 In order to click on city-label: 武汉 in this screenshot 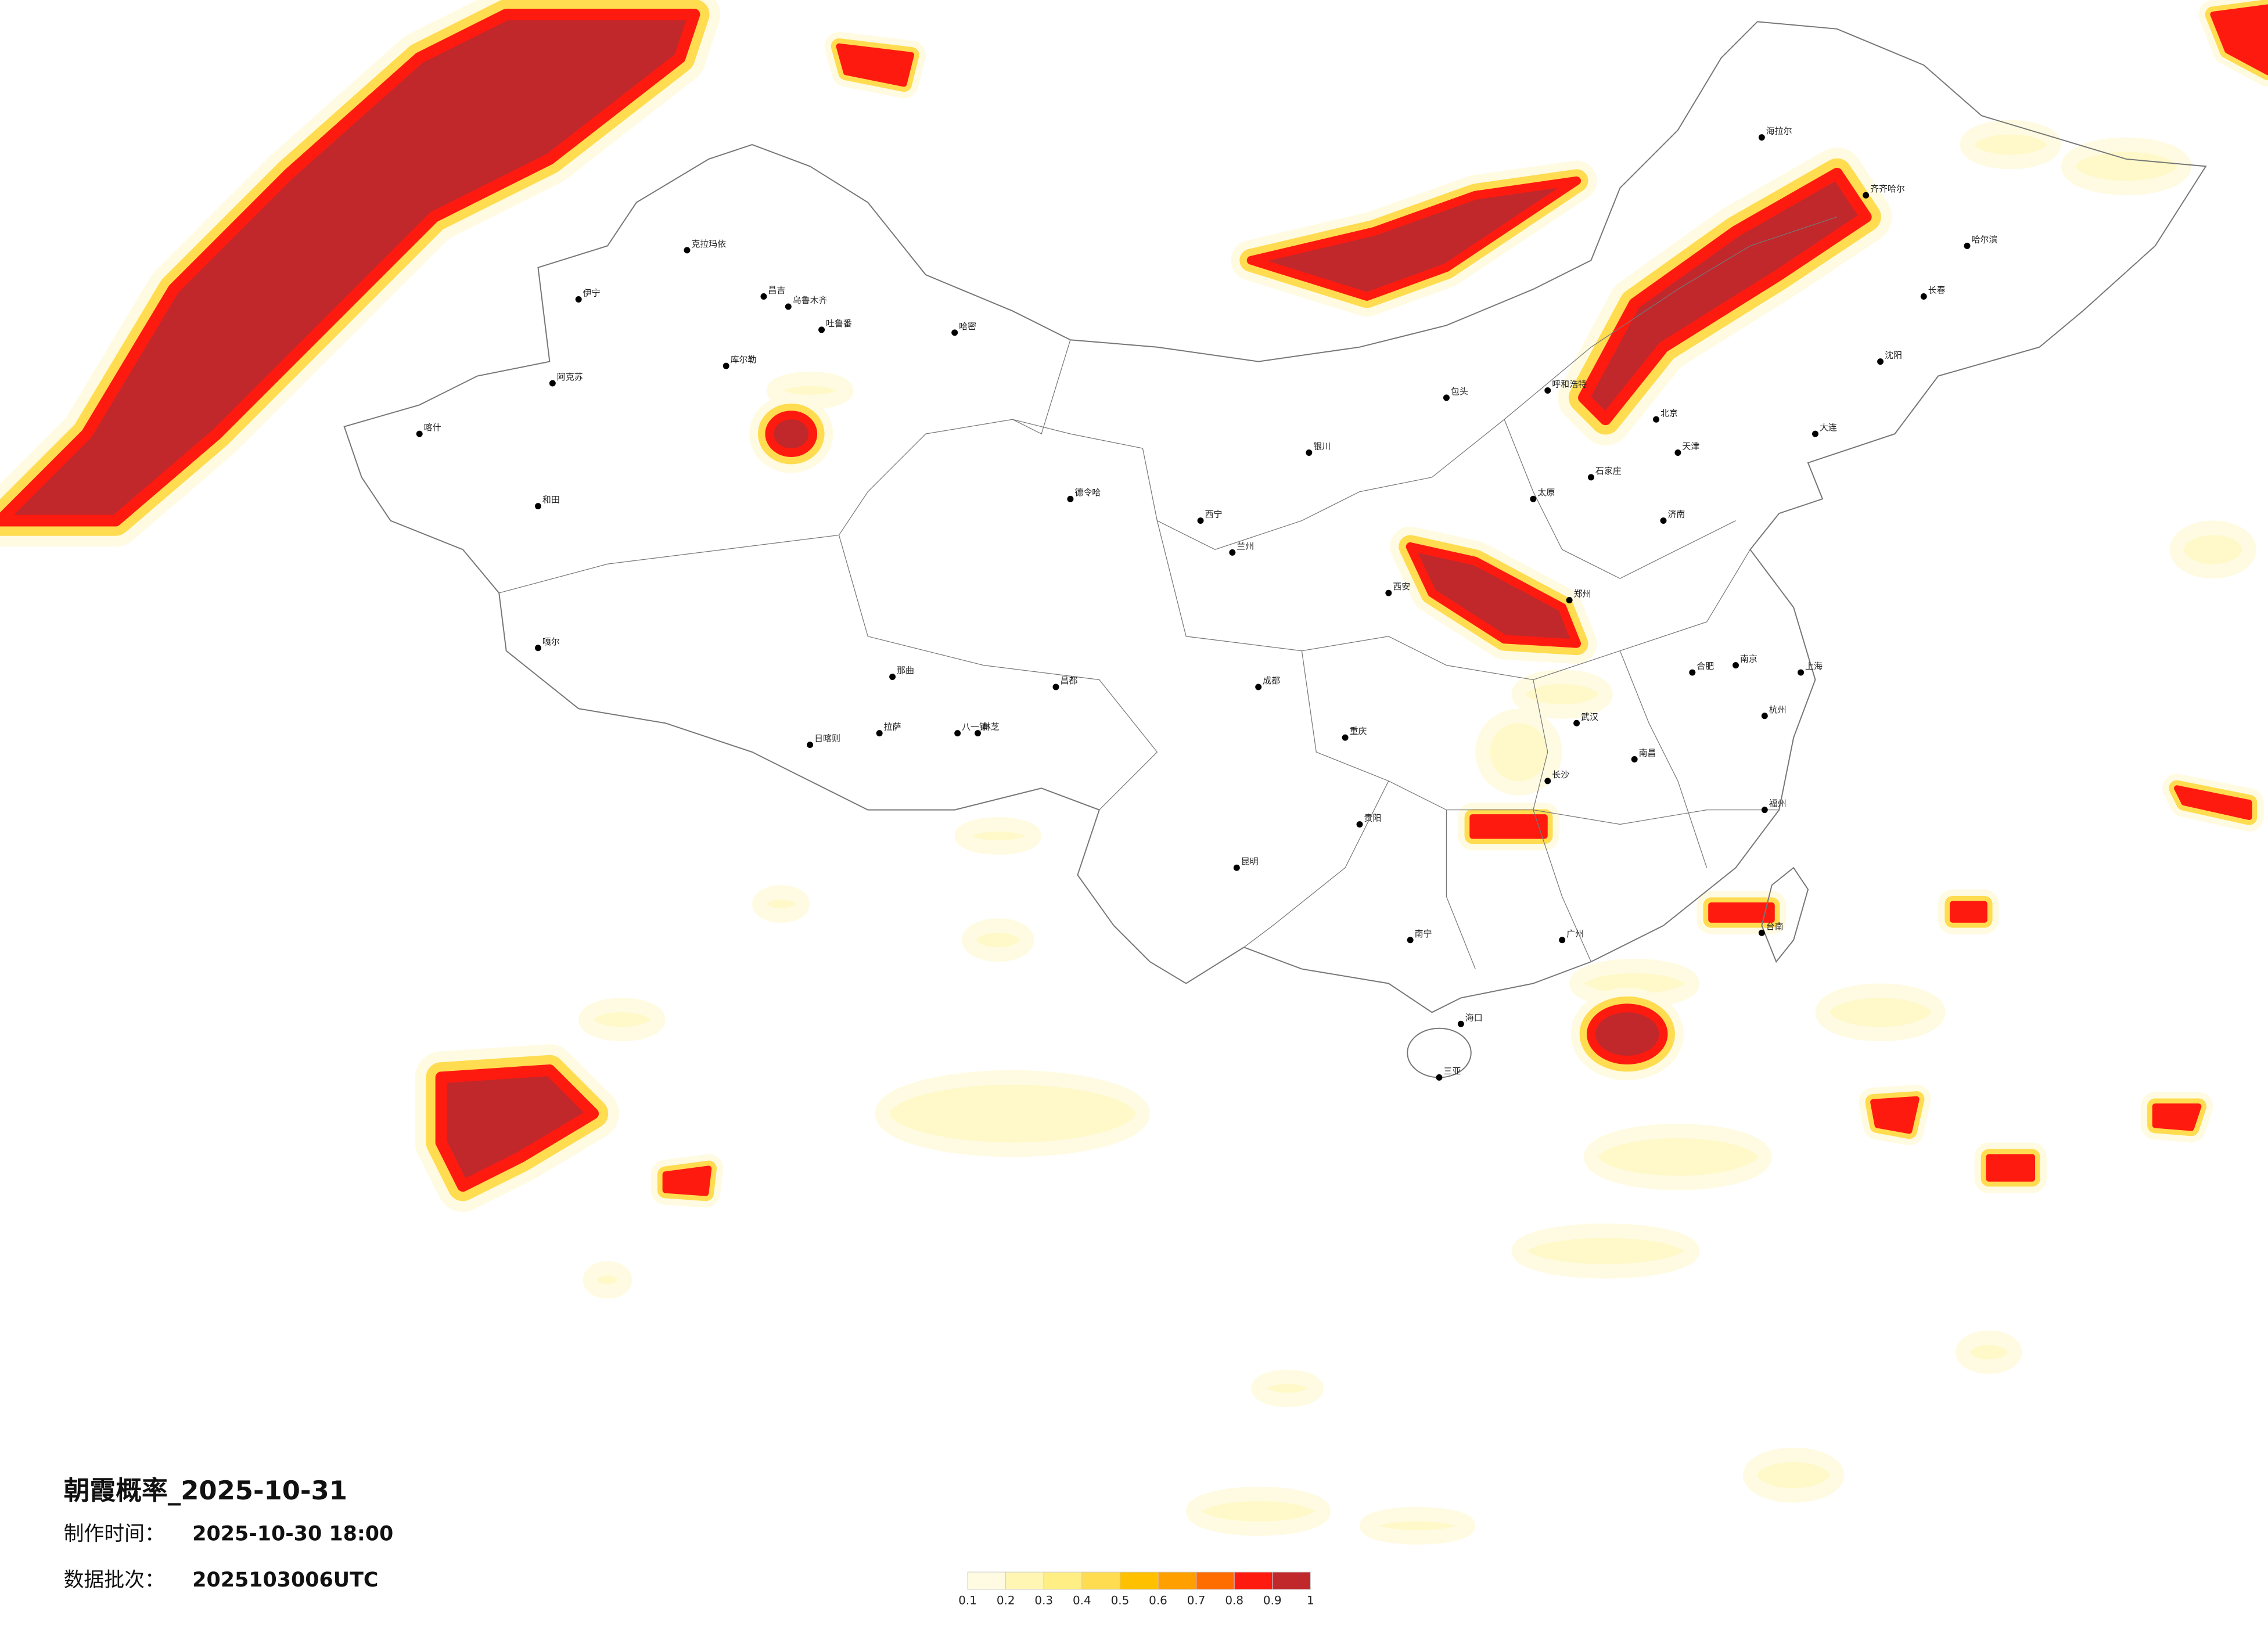, I will do `click(1589, 717)`.